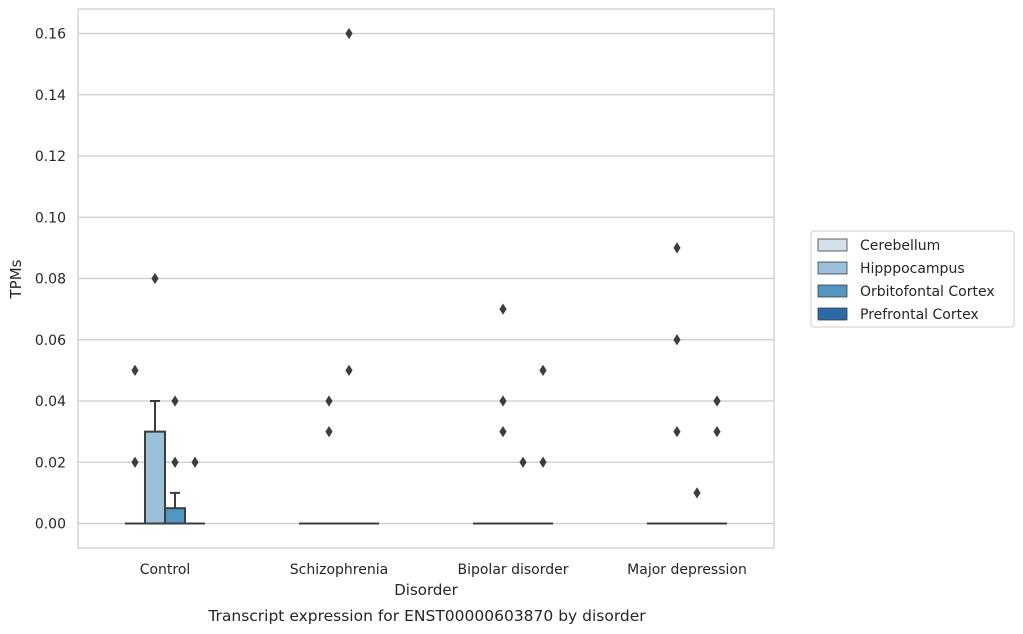 This screenshot has height=634, width=1023. What do you see at coordinates (50, 341) in the screenshot?
I see `y-tick-label: 0.06` at bounding box center [50, 341].